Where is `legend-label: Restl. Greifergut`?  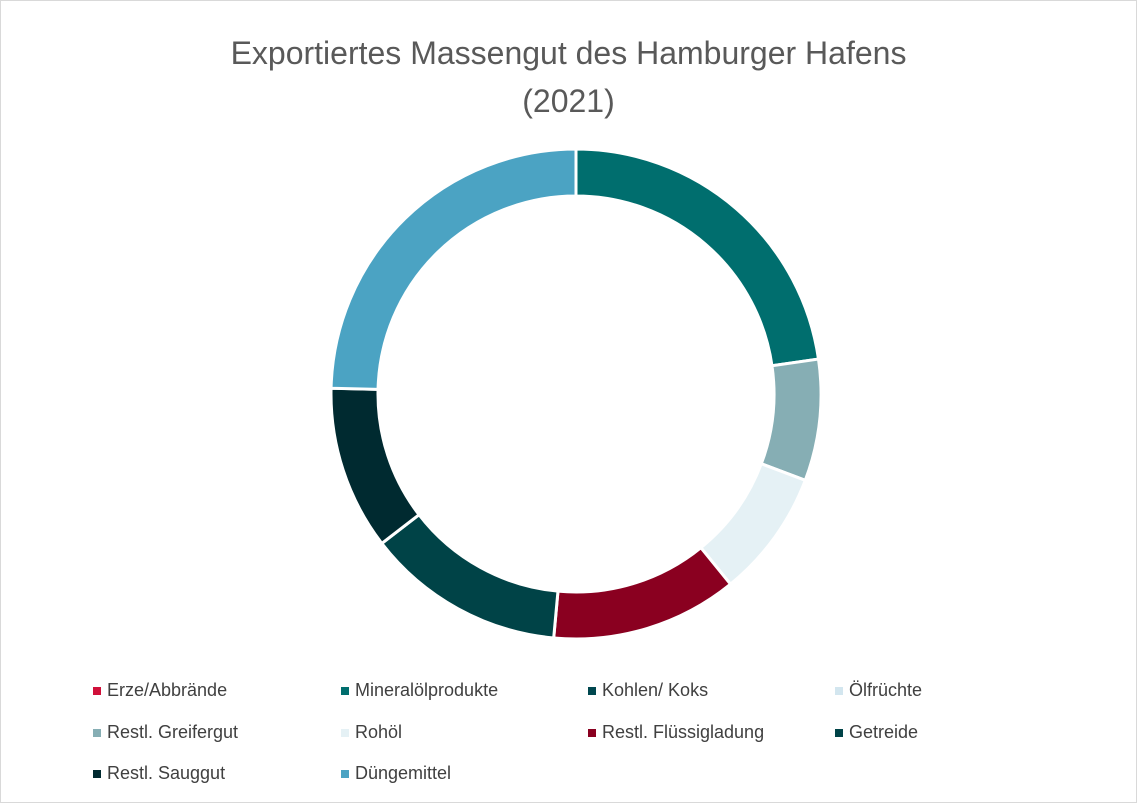 legend-label: Restl. Greifergut is located at coordinates (172, 732).